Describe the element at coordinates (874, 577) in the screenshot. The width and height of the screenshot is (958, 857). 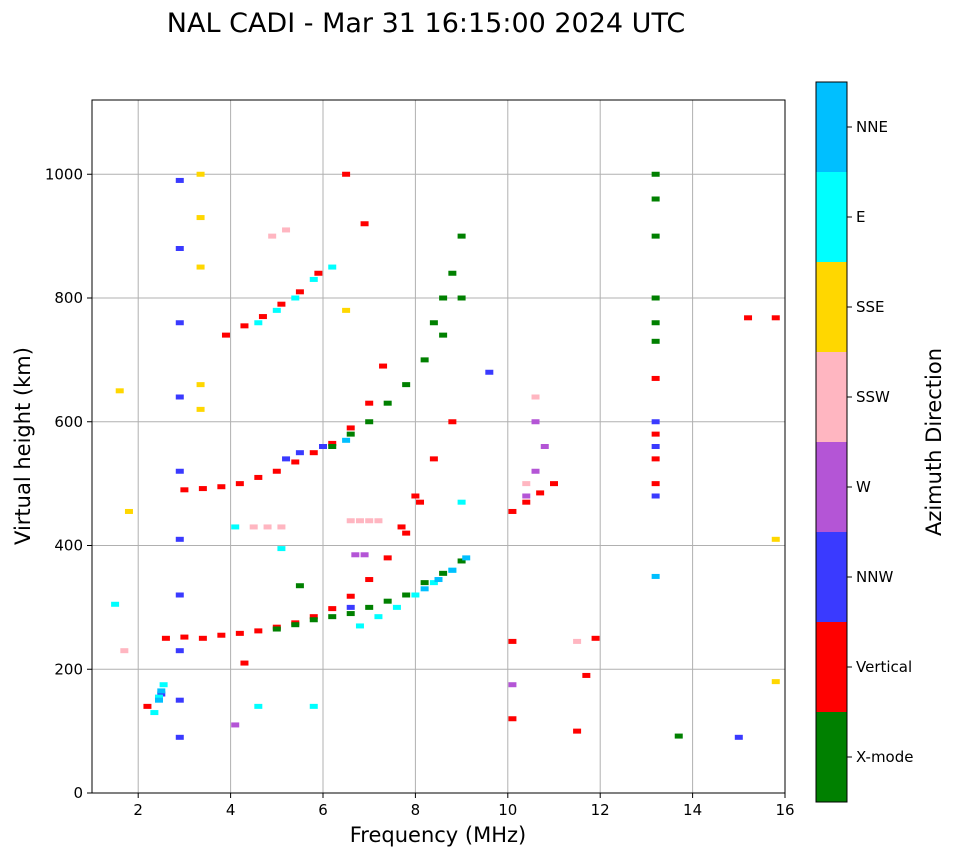
I see `colorbar-tick-label: NNW` at that location.